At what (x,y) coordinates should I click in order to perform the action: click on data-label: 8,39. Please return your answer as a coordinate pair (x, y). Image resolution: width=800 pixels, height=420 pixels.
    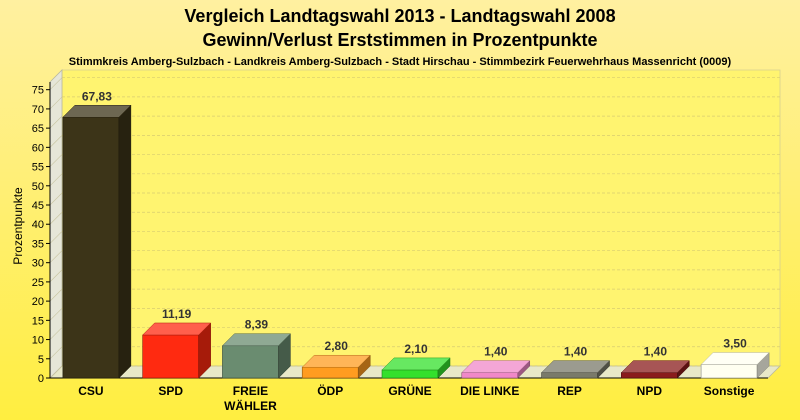
    Looking at the image, I should click on (257, 325).